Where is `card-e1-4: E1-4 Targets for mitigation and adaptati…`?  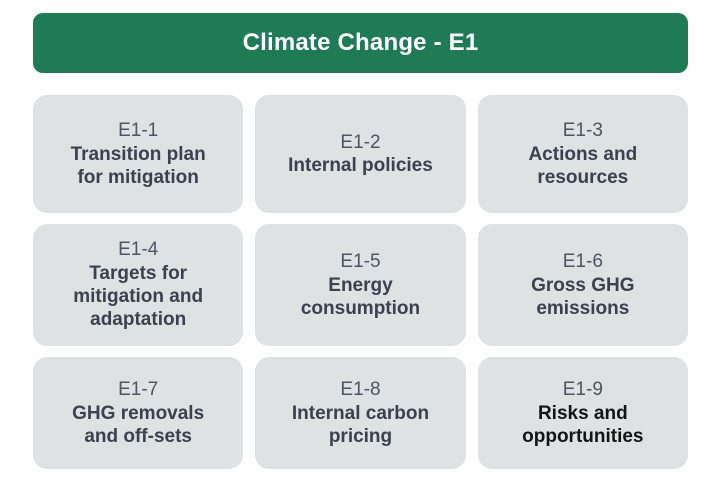 card-e1-4: E1-4 Targets for mitigation and adaptati… is located at coordinates (138, 285).